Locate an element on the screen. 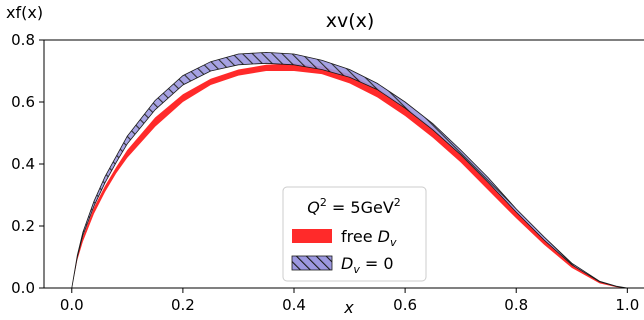 The image size is (644, 320). y-tick-label: 0.8 is located at coordinates (23, 40).